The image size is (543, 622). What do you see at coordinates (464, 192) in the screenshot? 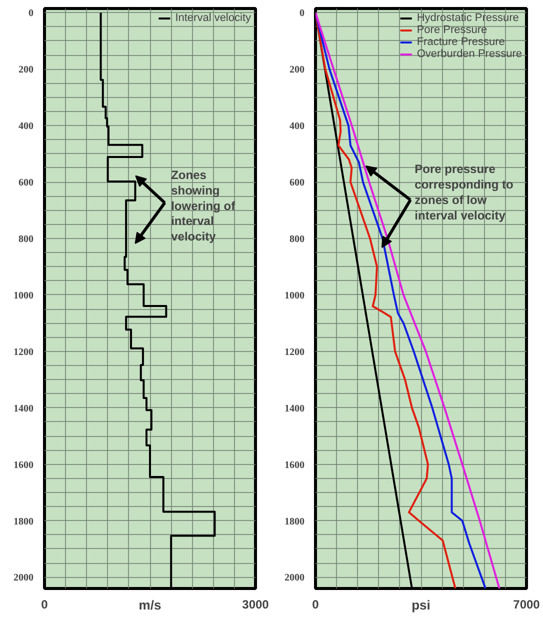
I see `annotation: Pore pressure corresponding to zones of low interval velocity` at bounding box center [464, 192].